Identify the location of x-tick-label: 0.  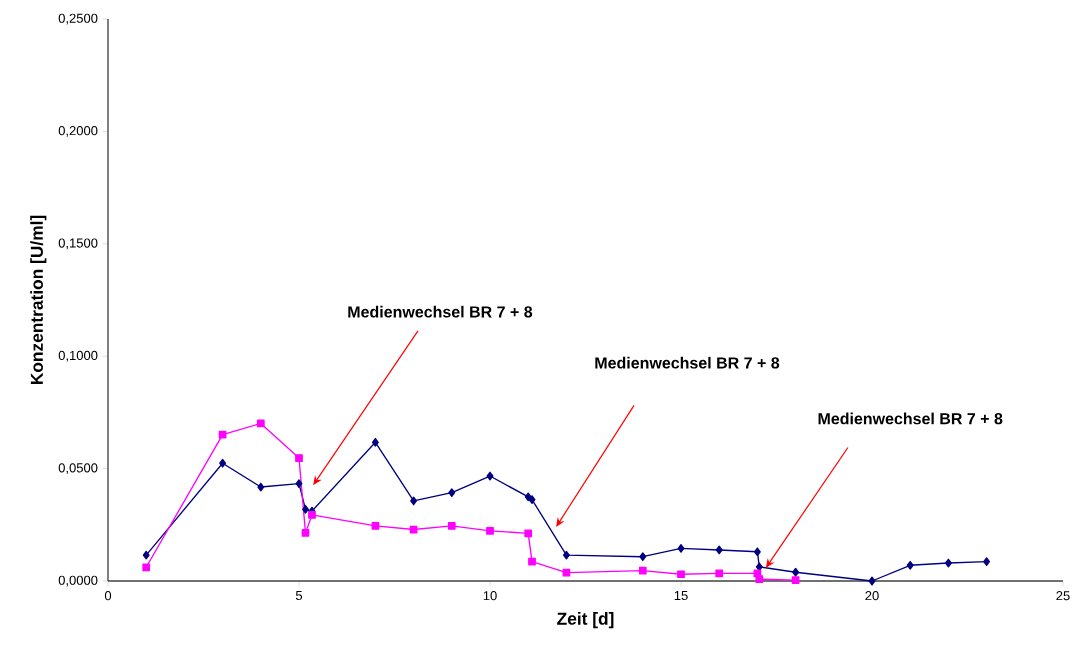
(108, 596).